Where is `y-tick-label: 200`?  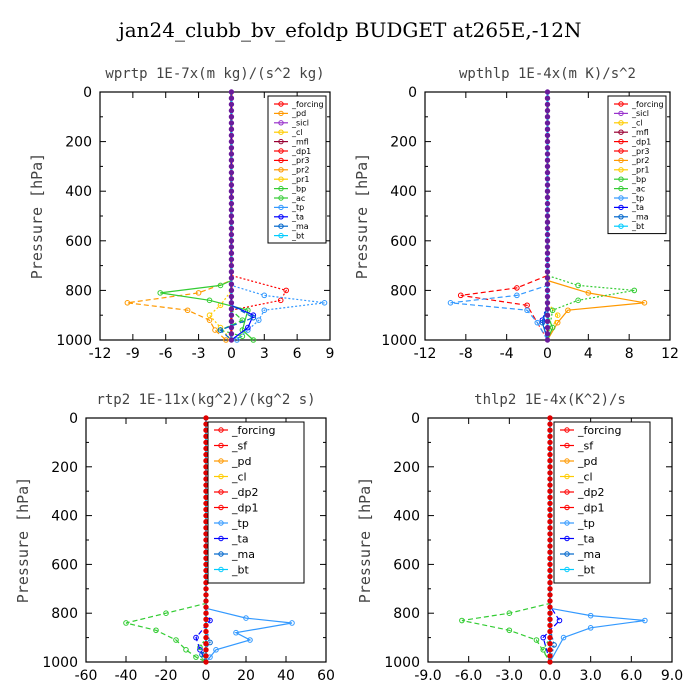
y-tick-label: 200 is located at coordinates (406, 468).